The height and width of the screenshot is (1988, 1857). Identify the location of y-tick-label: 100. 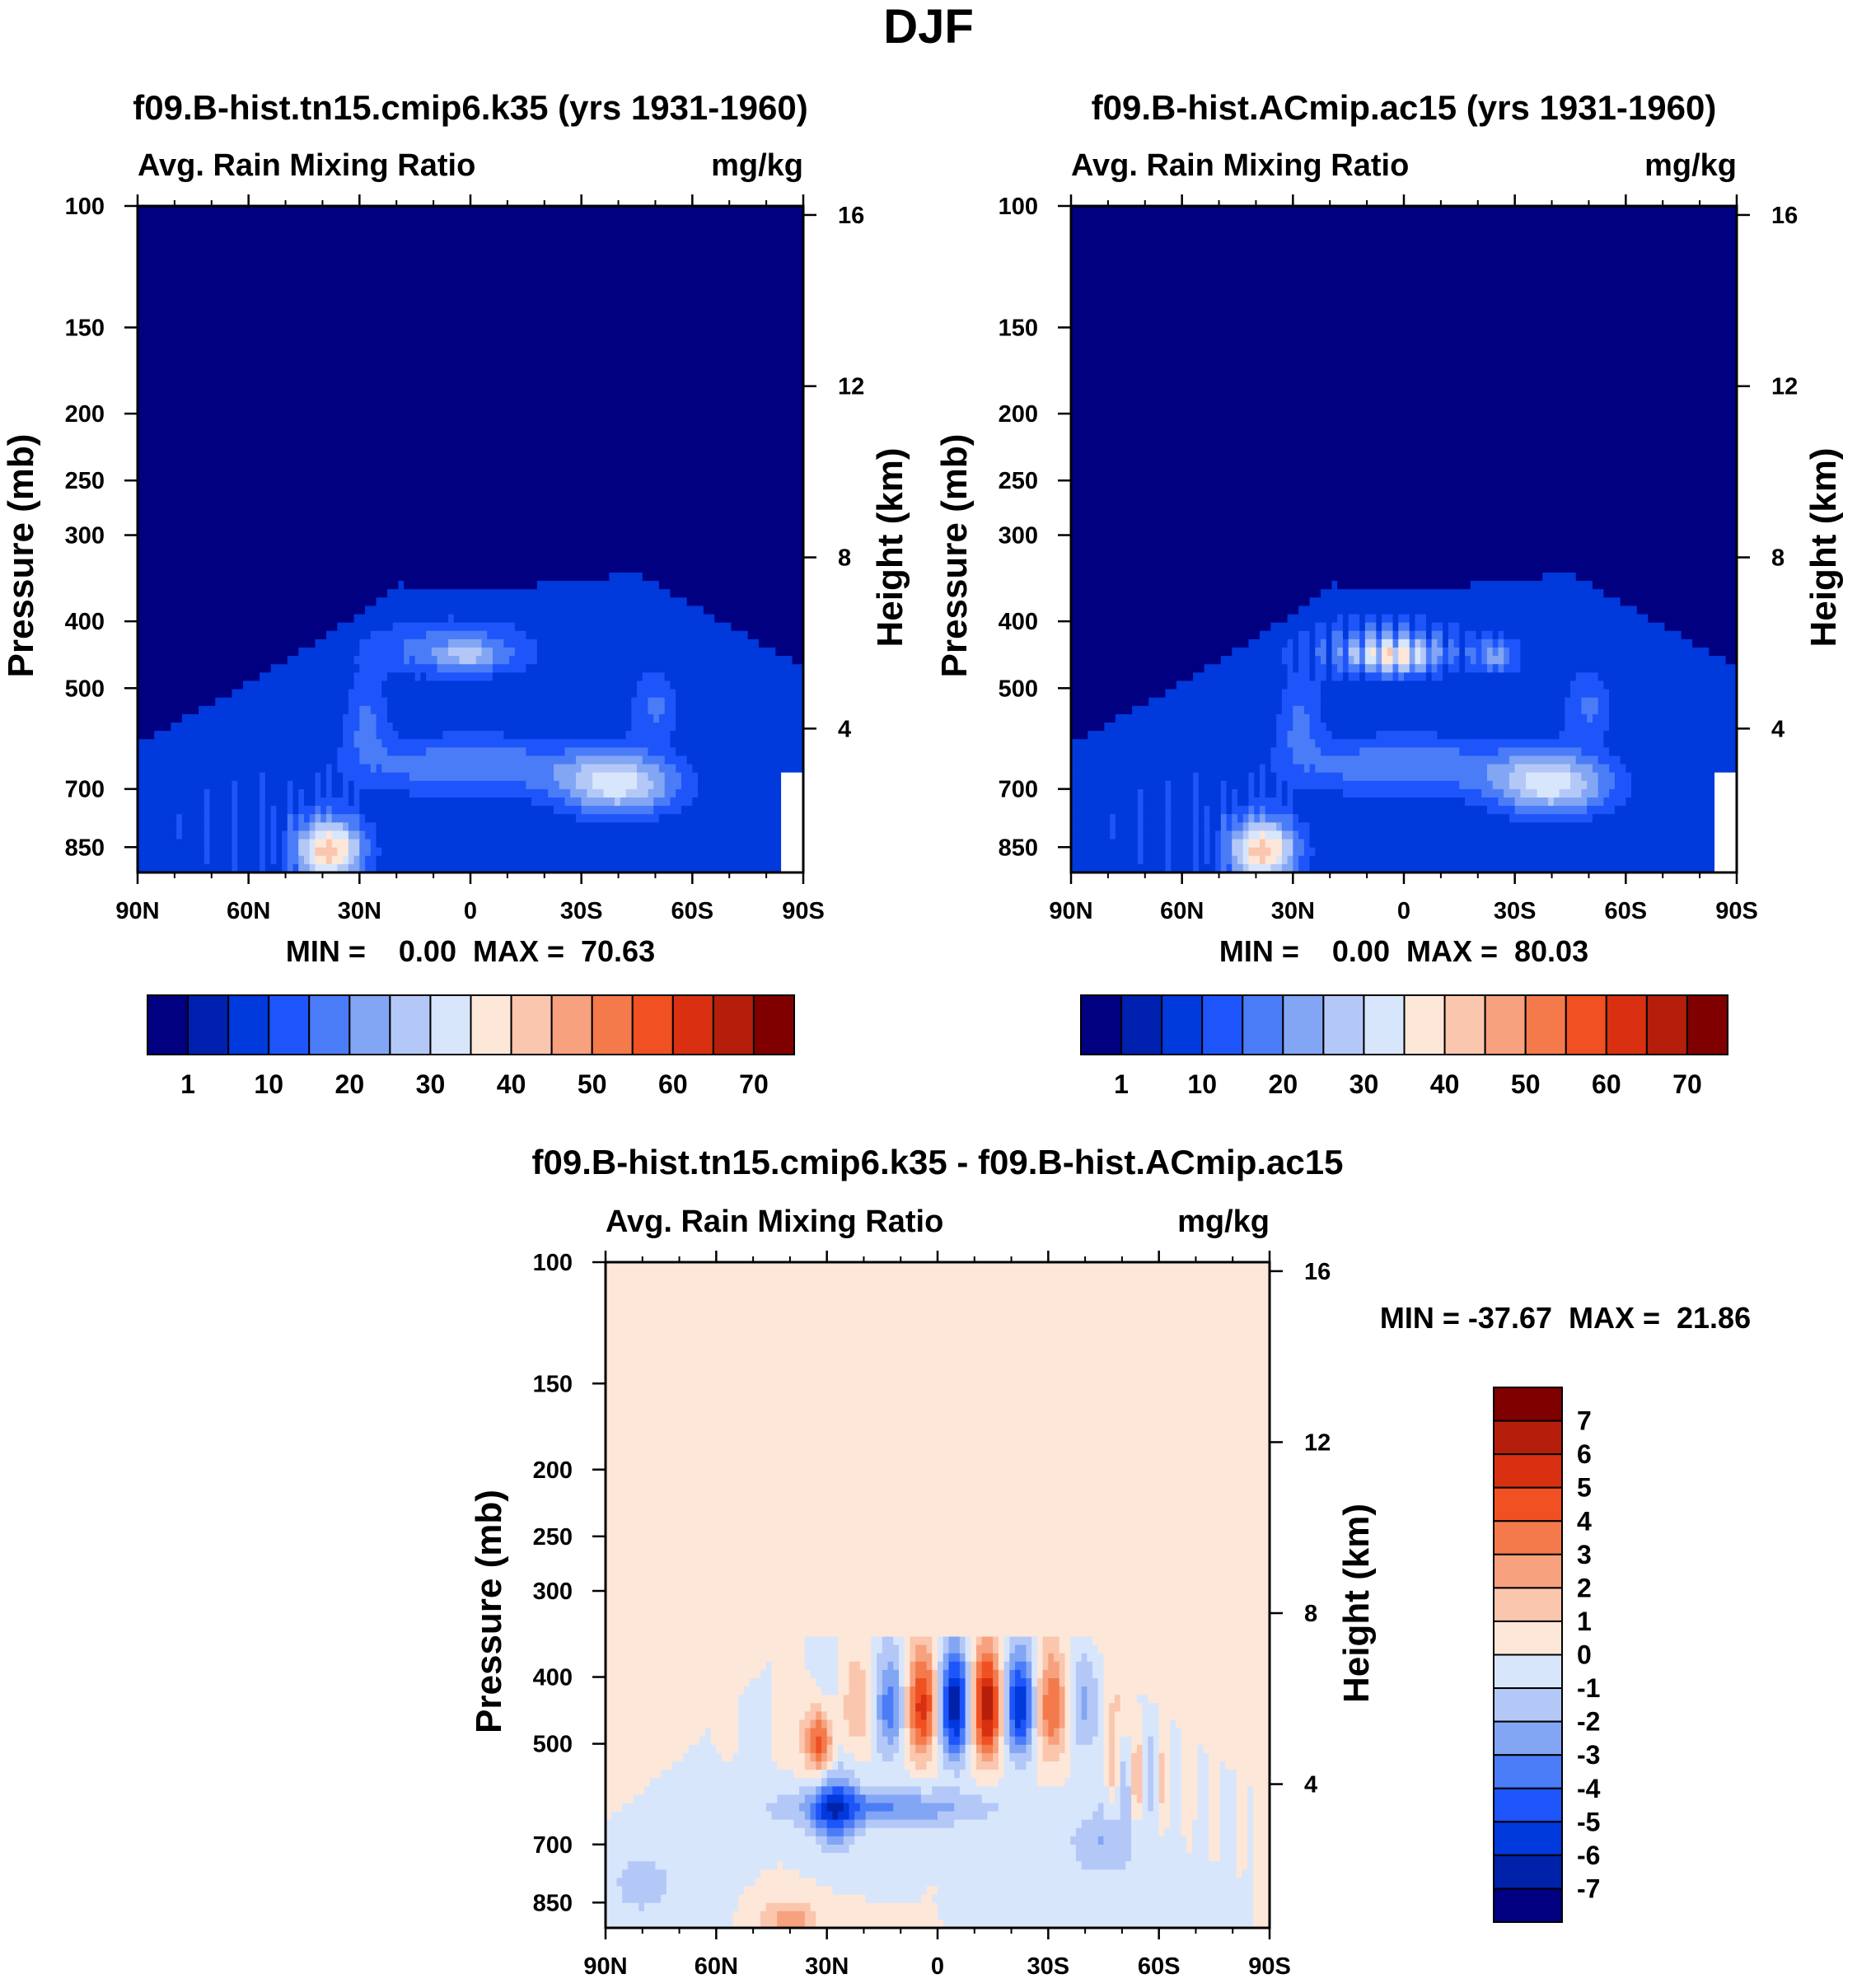
(85, 207).